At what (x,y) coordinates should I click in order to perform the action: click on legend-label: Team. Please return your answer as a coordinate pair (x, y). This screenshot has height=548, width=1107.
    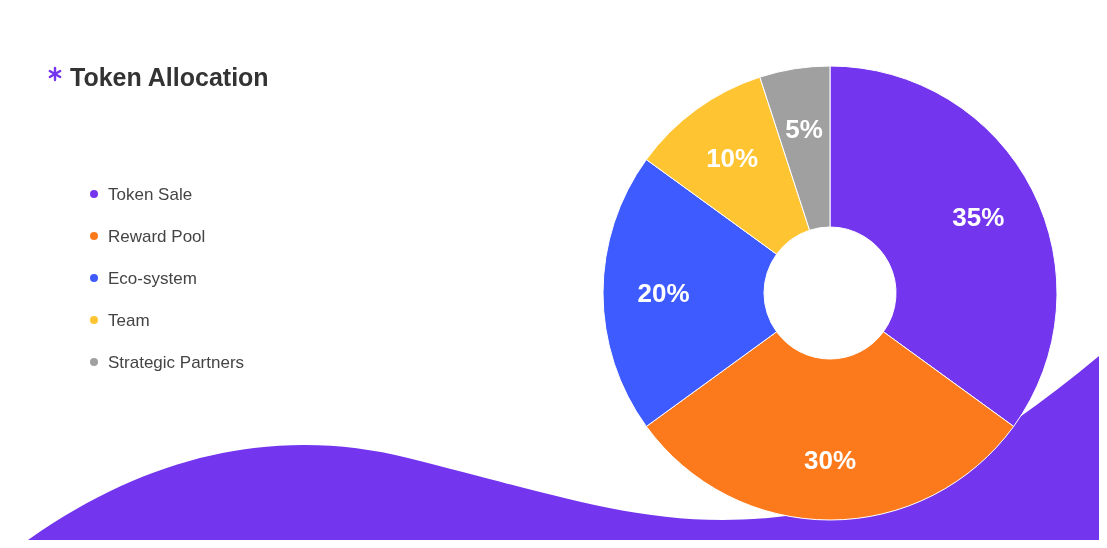
    Looking at the image, I should click on (129, 320).